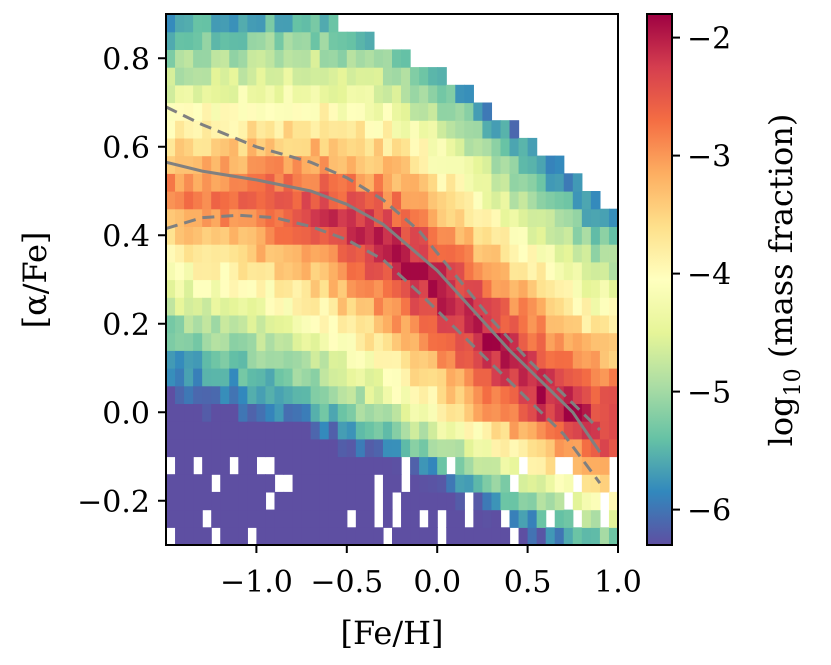 The width and height of the screenshot is (831, 665). I want to click on colorbar-tick-label: −6, so click(709, 511).